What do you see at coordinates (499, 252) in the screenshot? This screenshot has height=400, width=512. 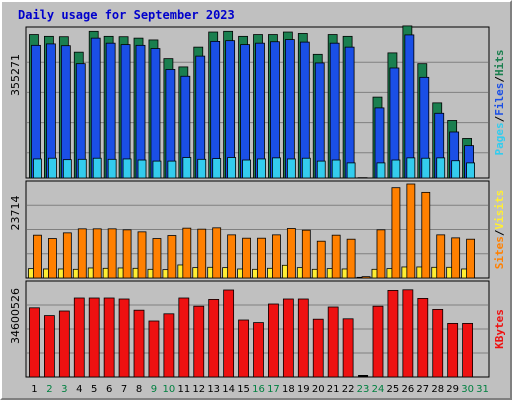 I see `legend-part-2-0: Sites` at bounding box center [499, 252].